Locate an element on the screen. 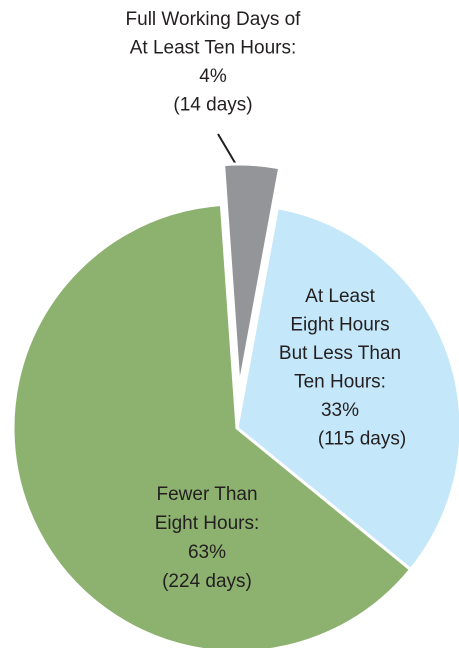 The height and width of the screenshot is (648, 459). slice-label: At Least Ten Hours: is located at coordinates (213, 48).